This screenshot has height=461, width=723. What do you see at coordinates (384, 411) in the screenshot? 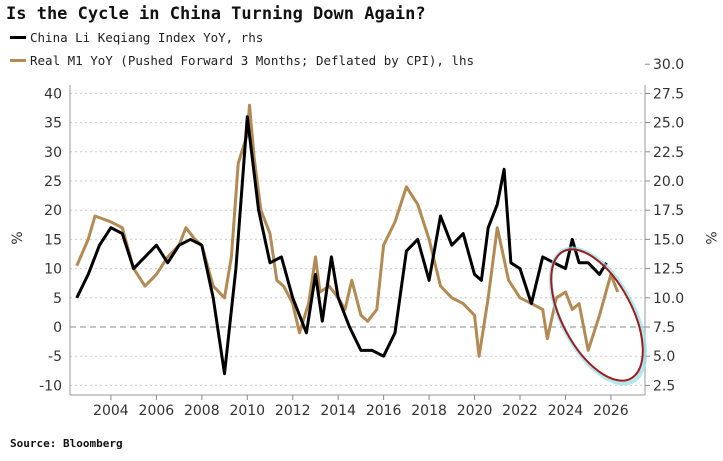
I see `x-tick-label: 2016` at bounding box center [384, 411].